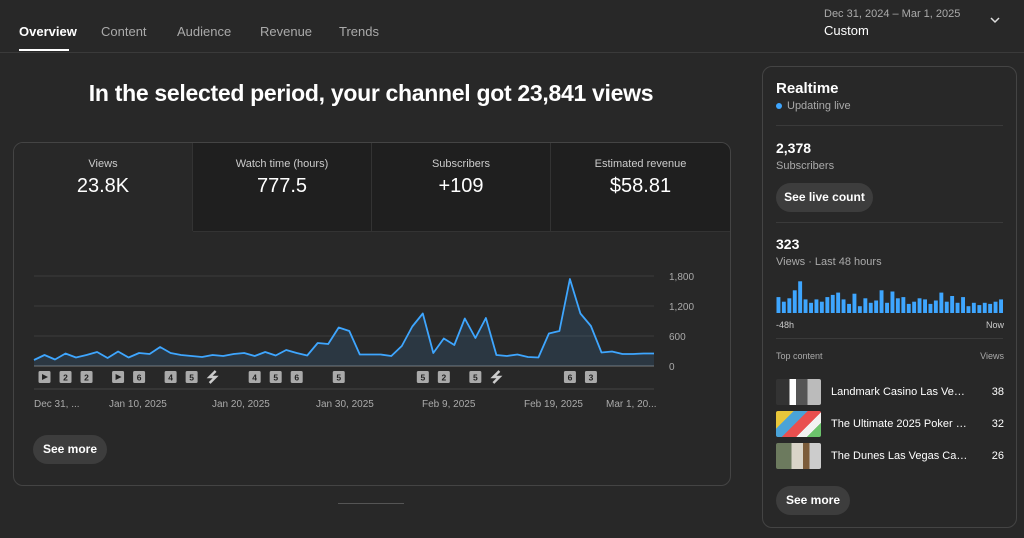 The height and width of the screenshot is (538, 1024). I want to click on metric-value: $58.81, so click(640, 186).